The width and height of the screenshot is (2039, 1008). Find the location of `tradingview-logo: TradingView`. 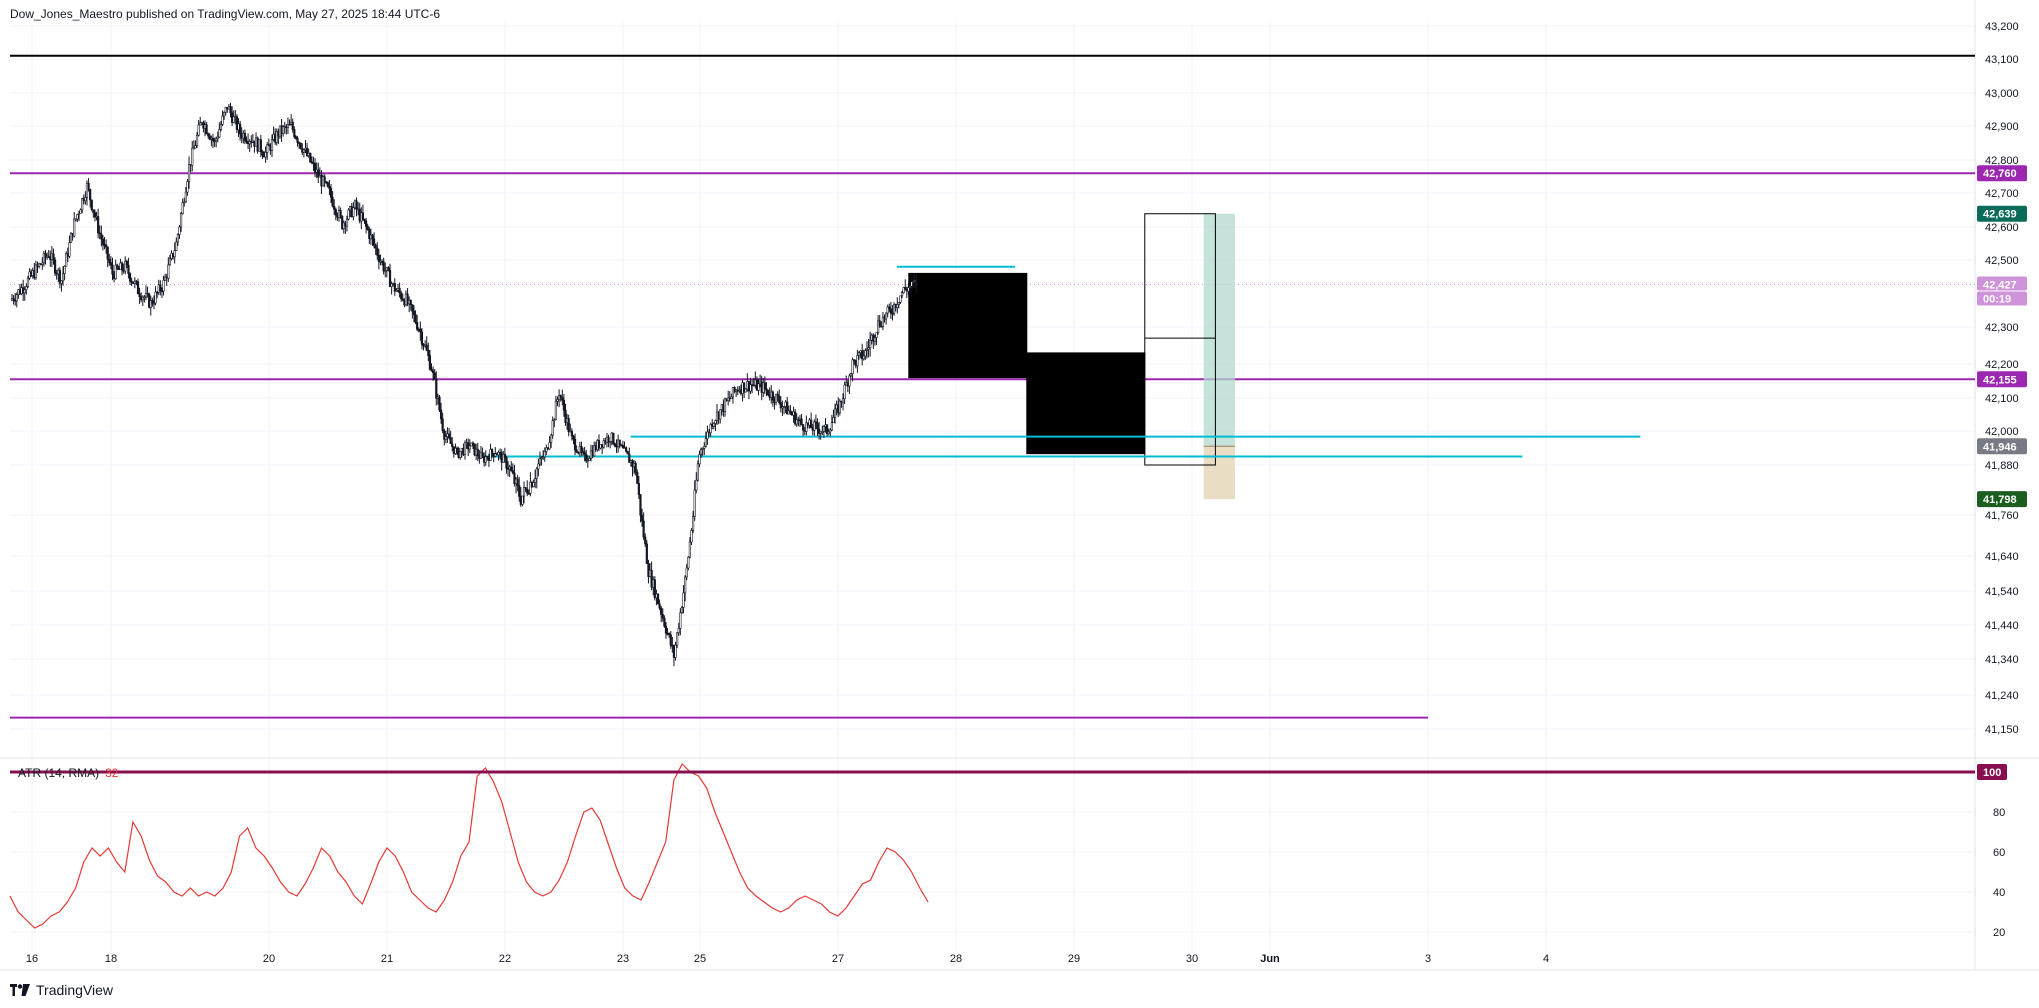

tradingview-logo: TradingView is located at coordinates (61, 990).